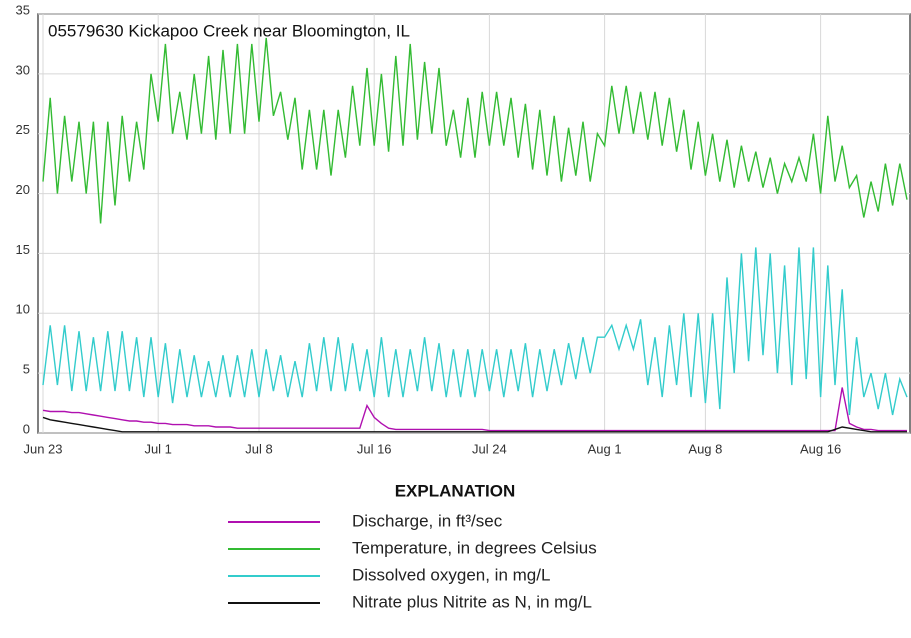 The width and height of the screenshot is (911, 638). Describe the element at coordinates (489, 448) in the screenshot. I see `x-tick-label: Jul 24` at that location.